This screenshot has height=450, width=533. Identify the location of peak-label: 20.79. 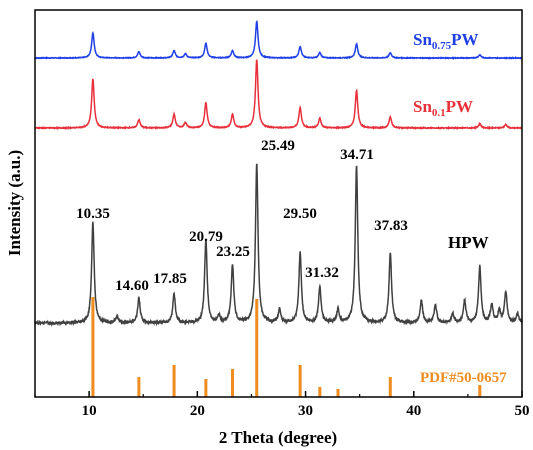
(206, 237).